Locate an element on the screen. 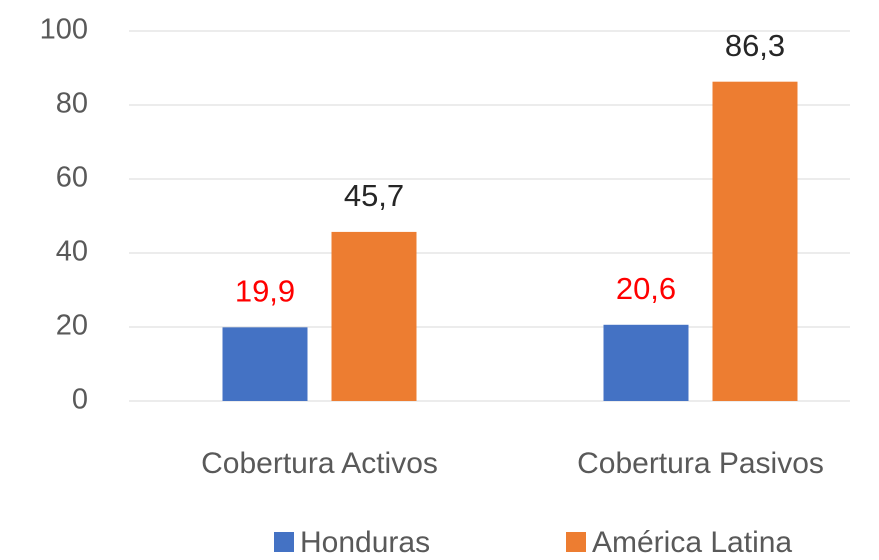 The image size is (879, 560). legend-label: América Latina is located at coordinates (692, 542).